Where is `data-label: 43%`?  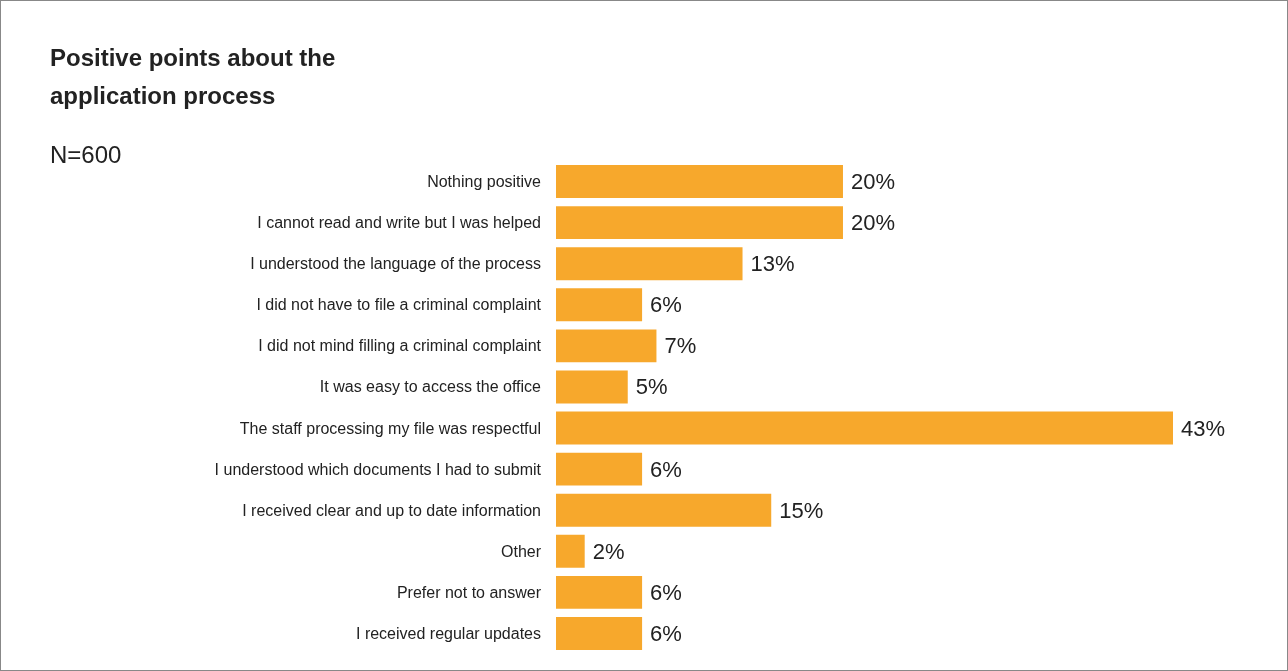 data-label: 43% is located at coordinates (1203, 428).